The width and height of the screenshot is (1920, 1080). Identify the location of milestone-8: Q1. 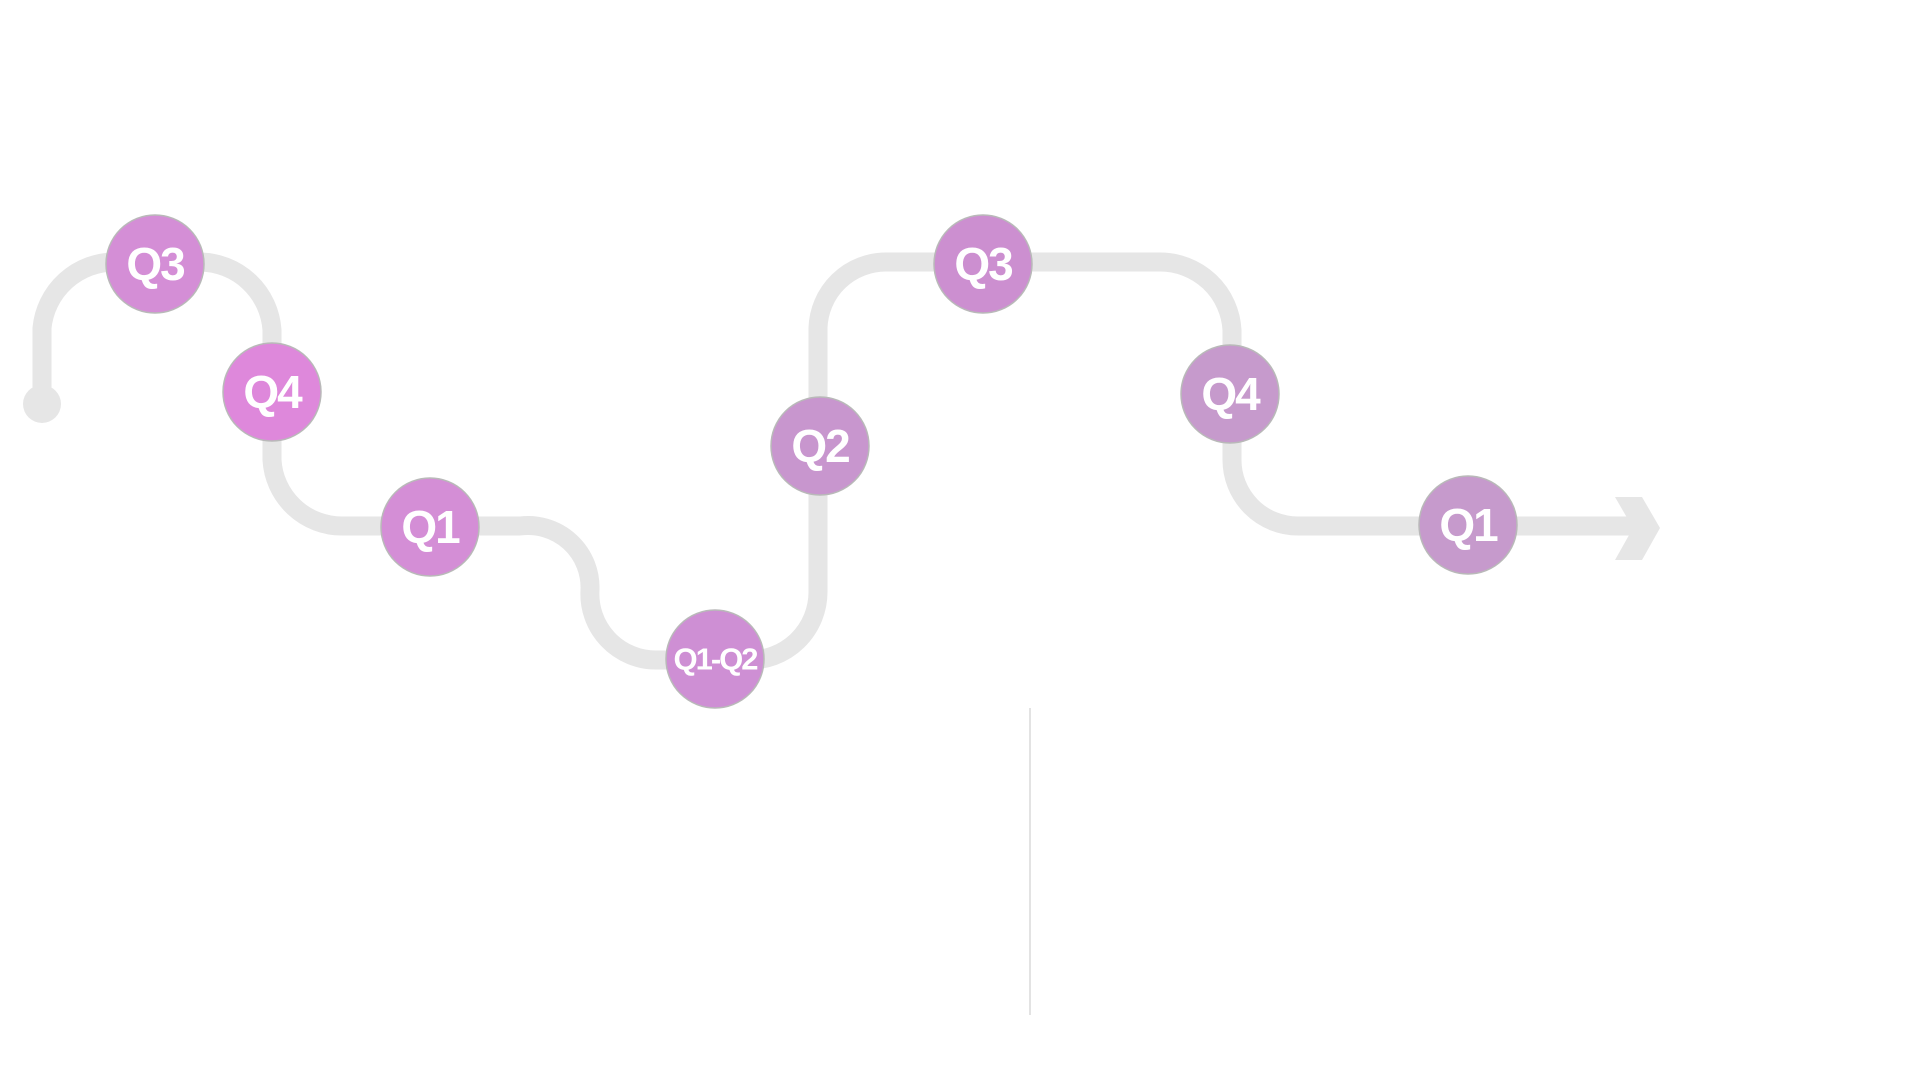
(1468, 525).